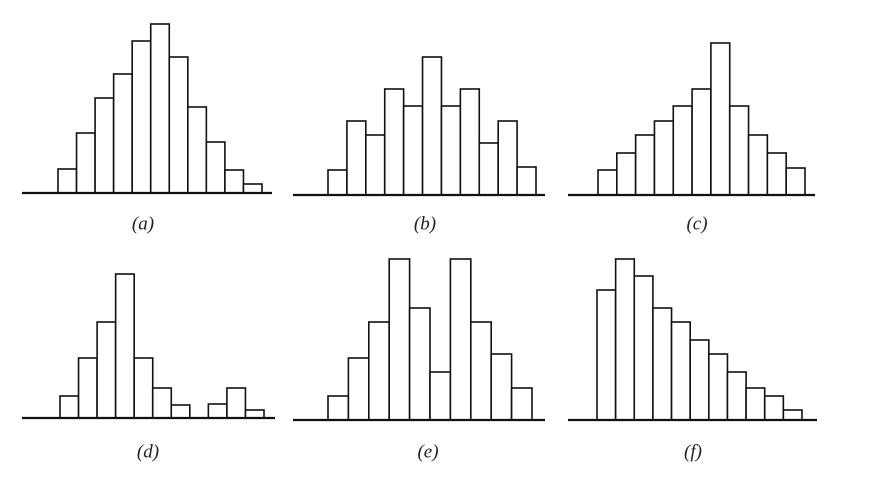 This screenshot has height=482, width=869. Describe the element at coordinates (427, 451) in the screenshot. I see `panel-caption: (e)` at that location.